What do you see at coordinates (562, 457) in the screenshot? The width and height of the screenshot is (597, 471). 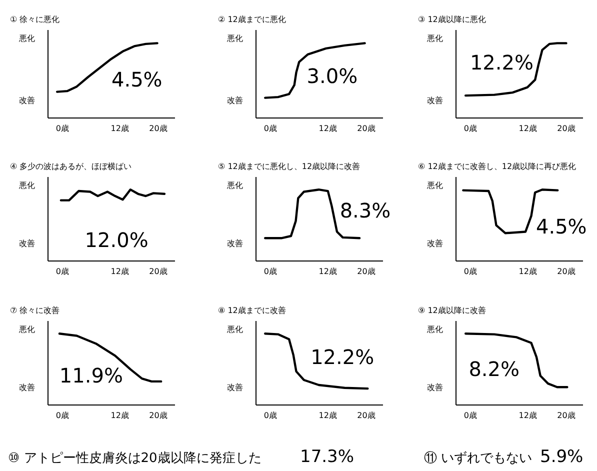 I see `text: 5.9%` at bounding box center [562, 457].